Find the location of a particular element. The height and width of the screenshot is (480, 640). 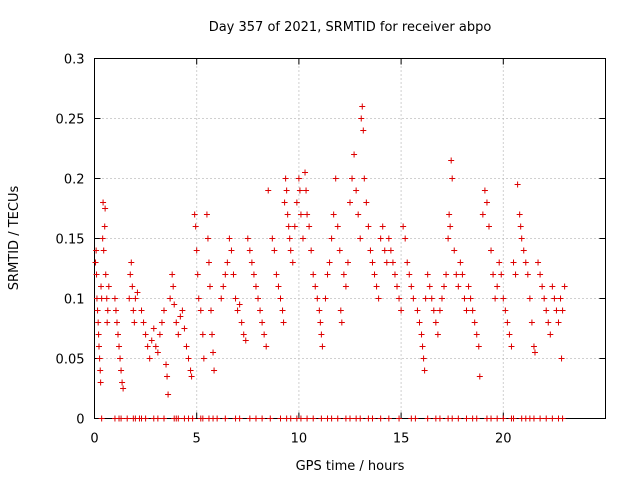

y-tick-label: 0.15 is located at coordinates (70, 240).